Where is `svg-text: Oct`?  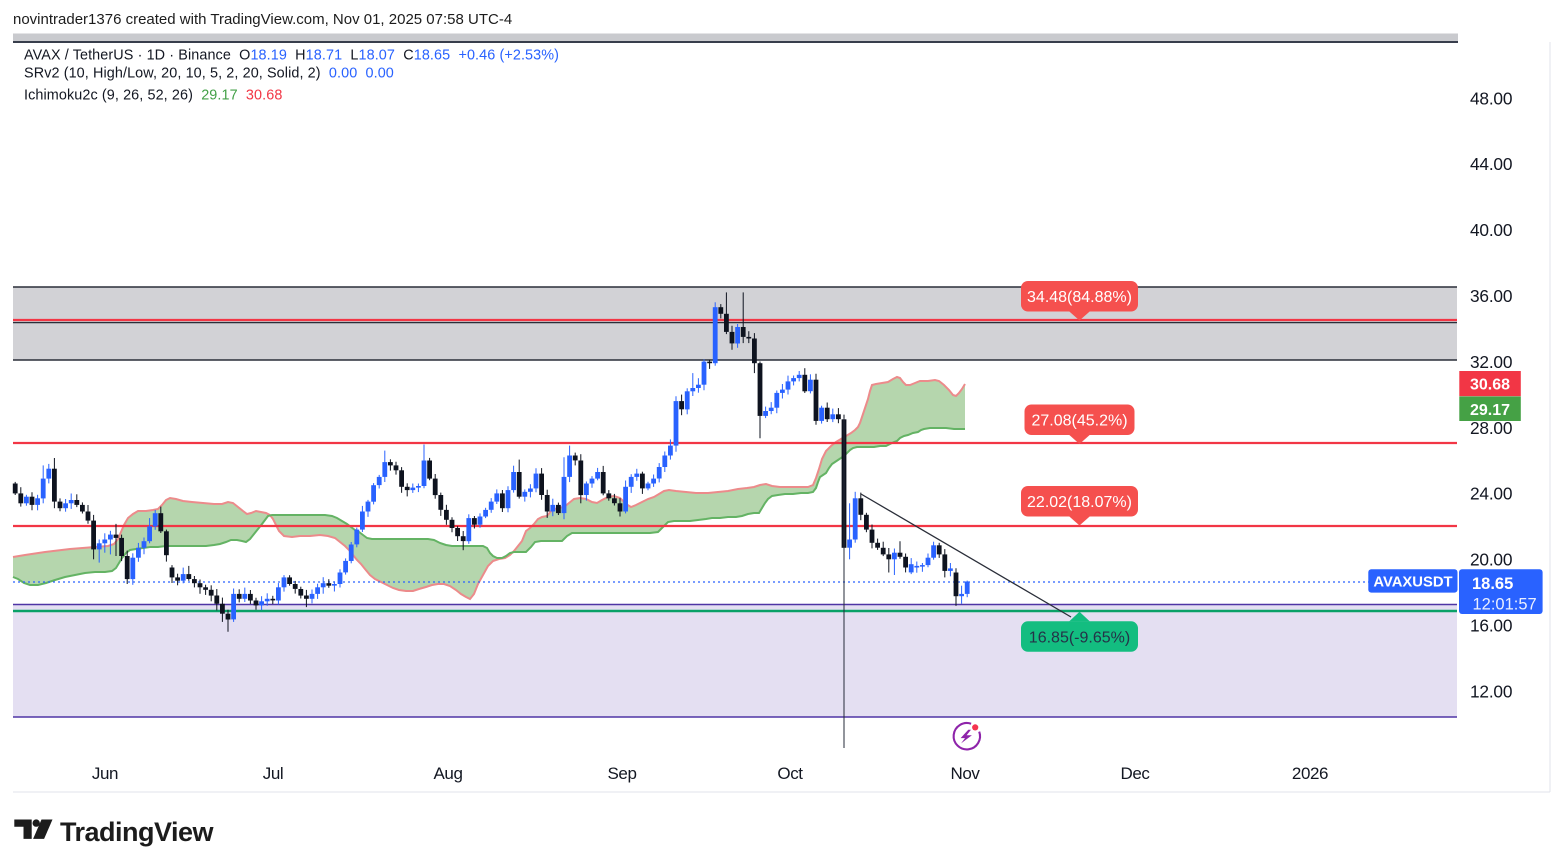 svg-text: Oct is located at coordinates (790, 773).